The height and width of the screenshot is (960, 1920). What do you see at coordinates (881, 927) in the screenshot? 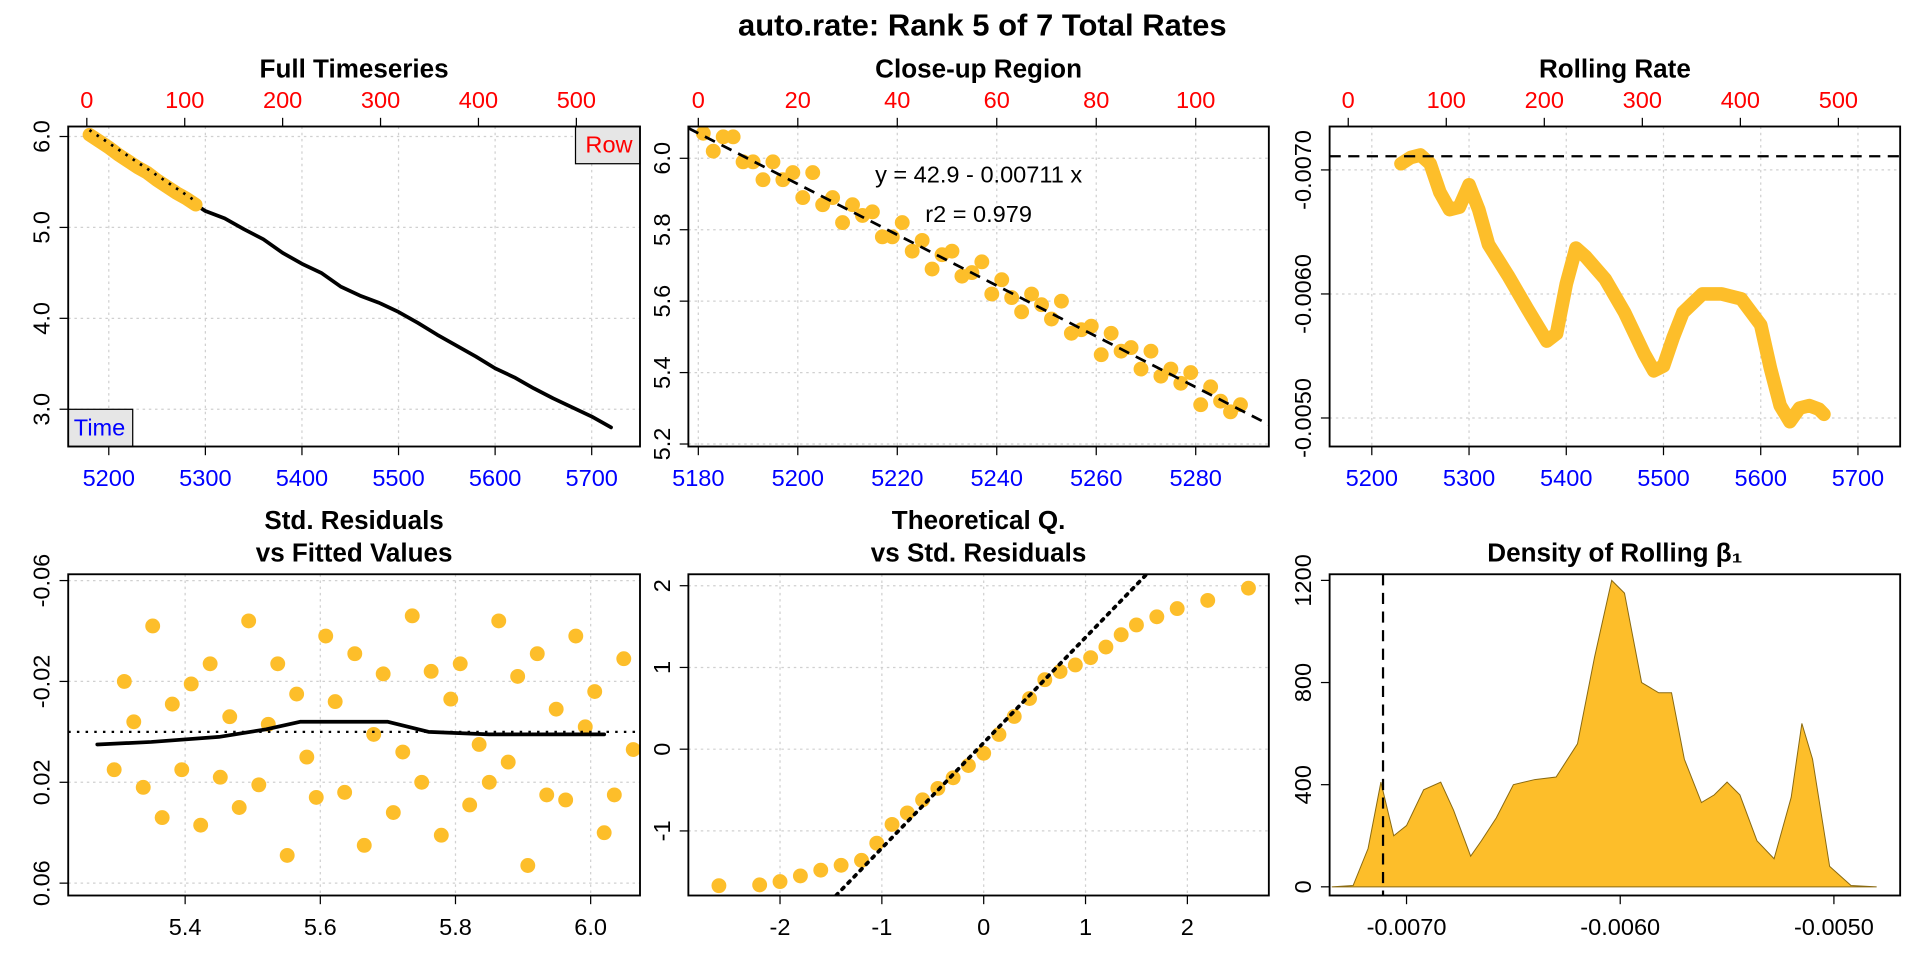
I see `x-tick-label: -1` at bounding box center [881, 927].